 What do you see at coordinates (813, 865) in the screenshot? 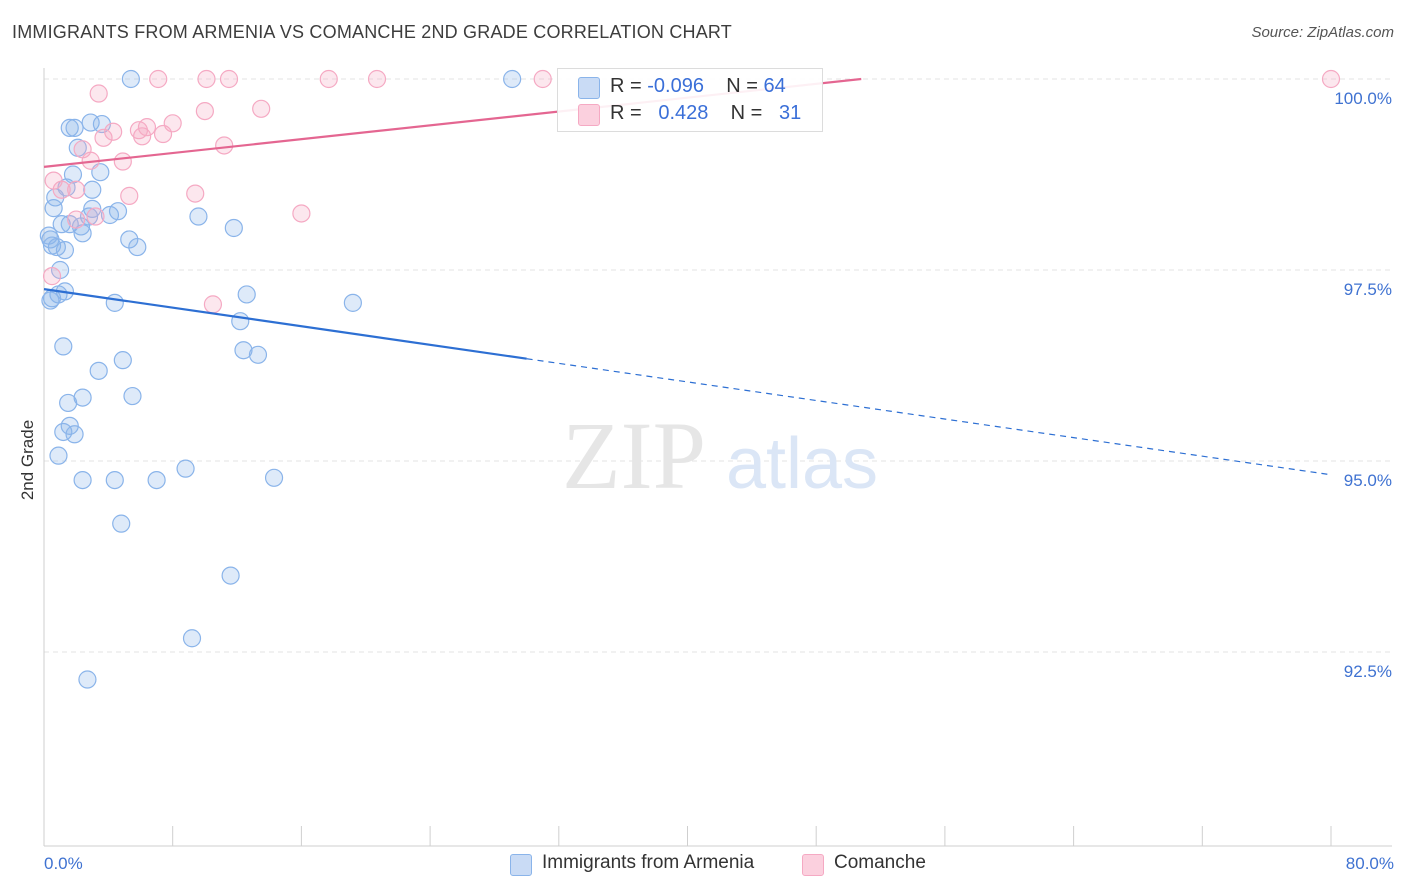
I see `series-swatch-comanche` at bounding box center [813, 865].